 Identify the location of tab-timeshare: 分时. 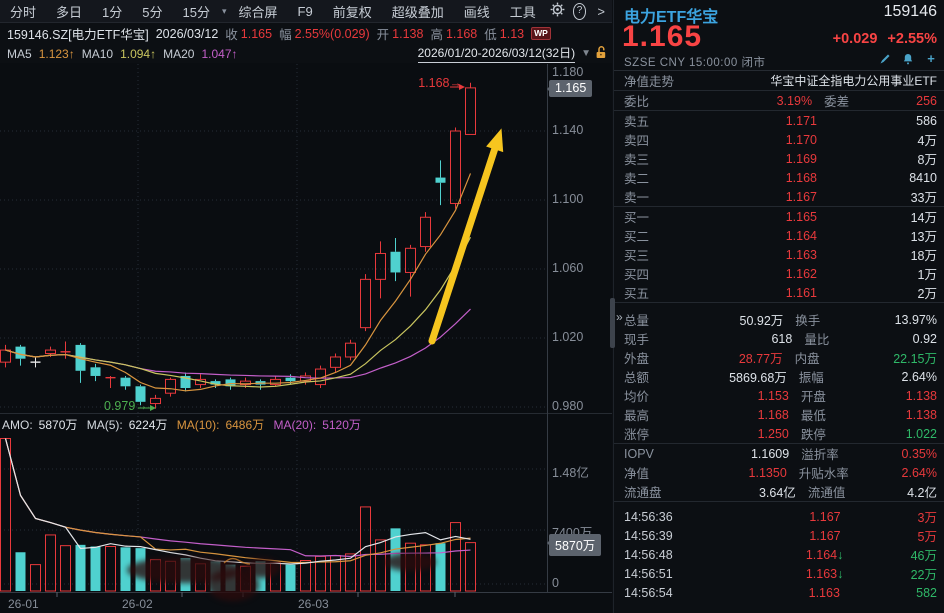
(23, 12).